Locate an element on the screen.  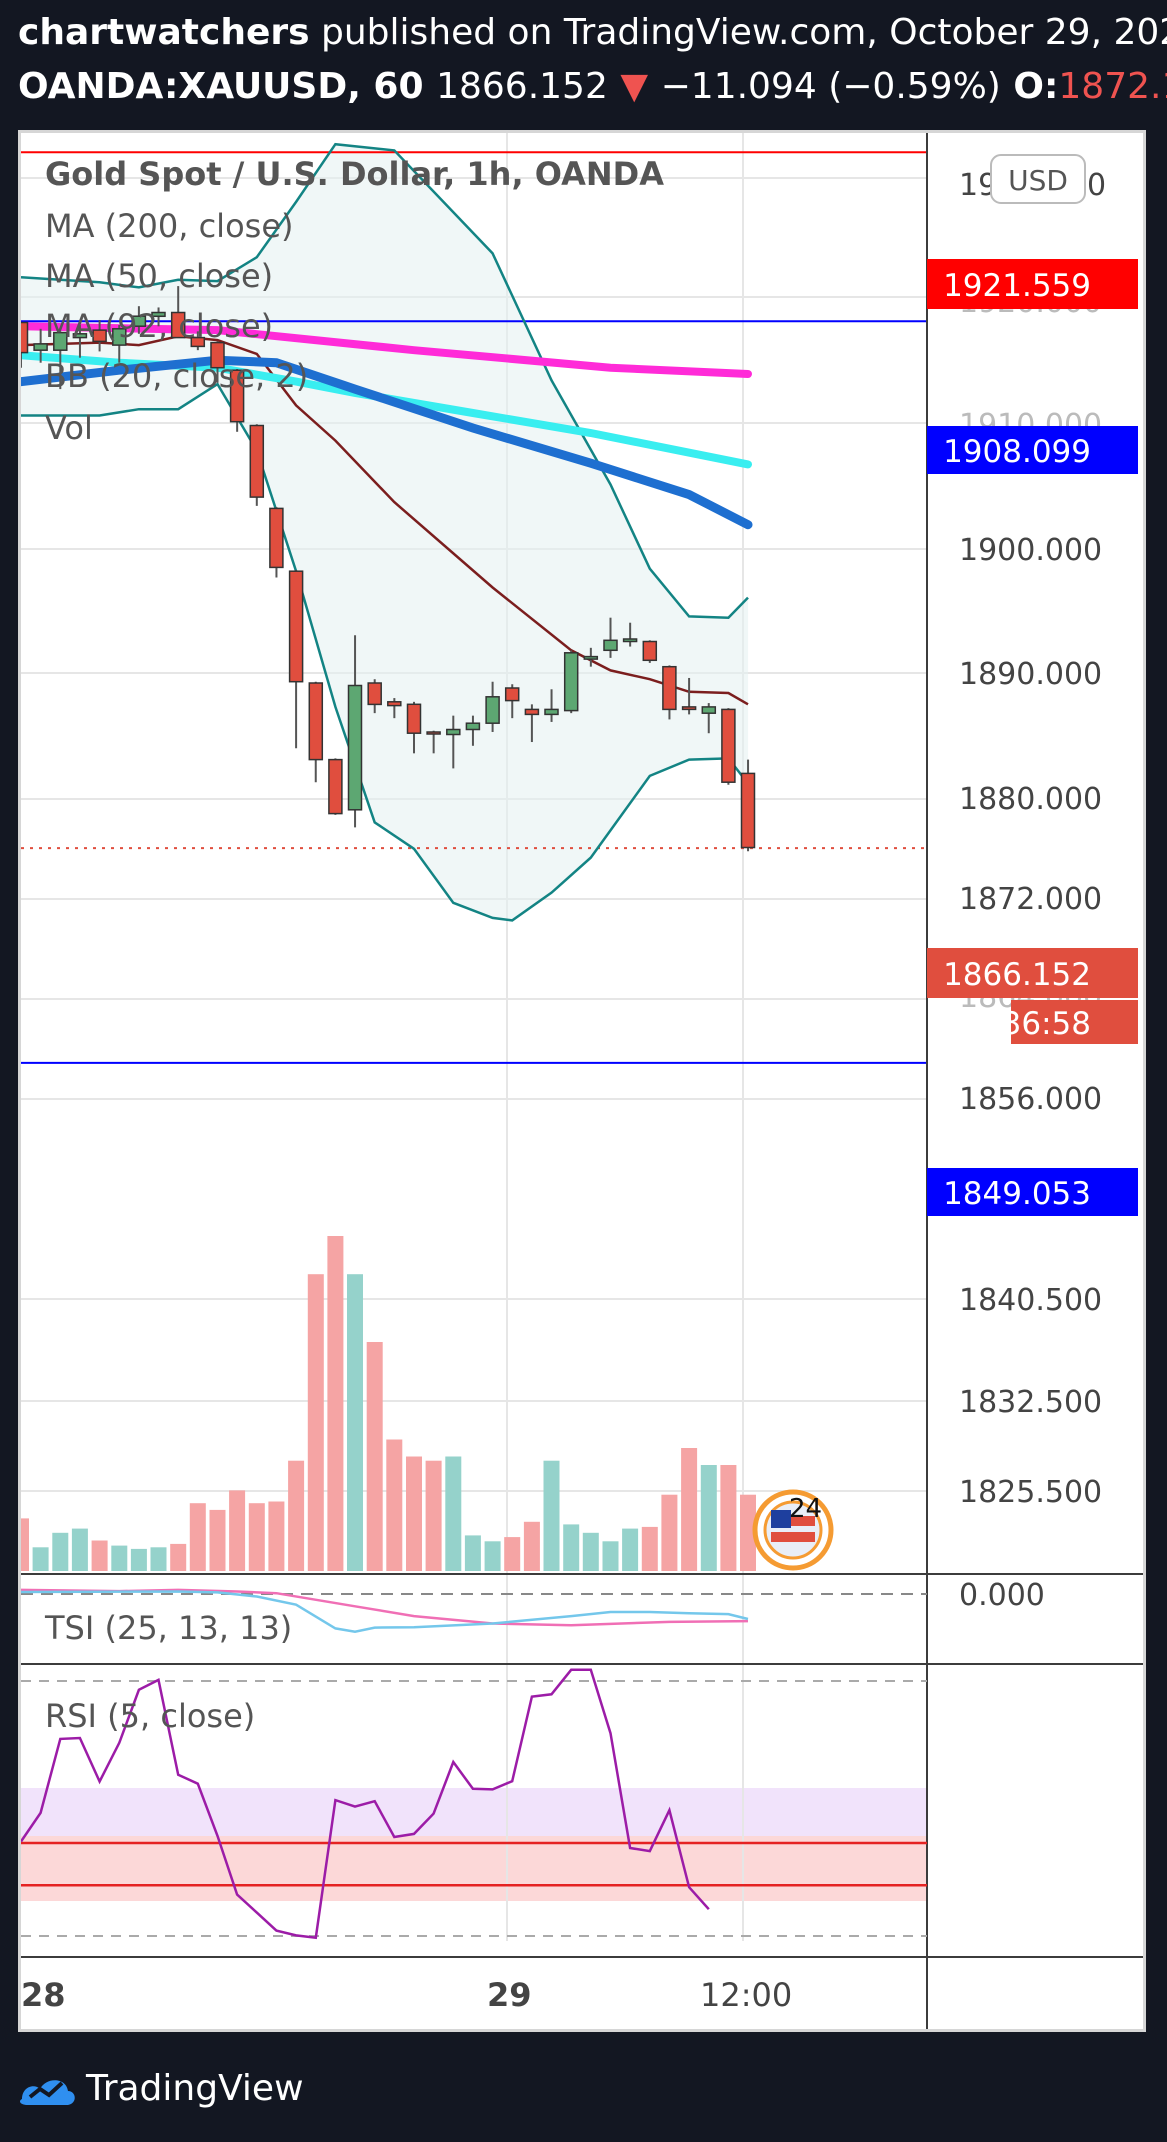
footer: TradingView is located at coordinates (583, 2091).